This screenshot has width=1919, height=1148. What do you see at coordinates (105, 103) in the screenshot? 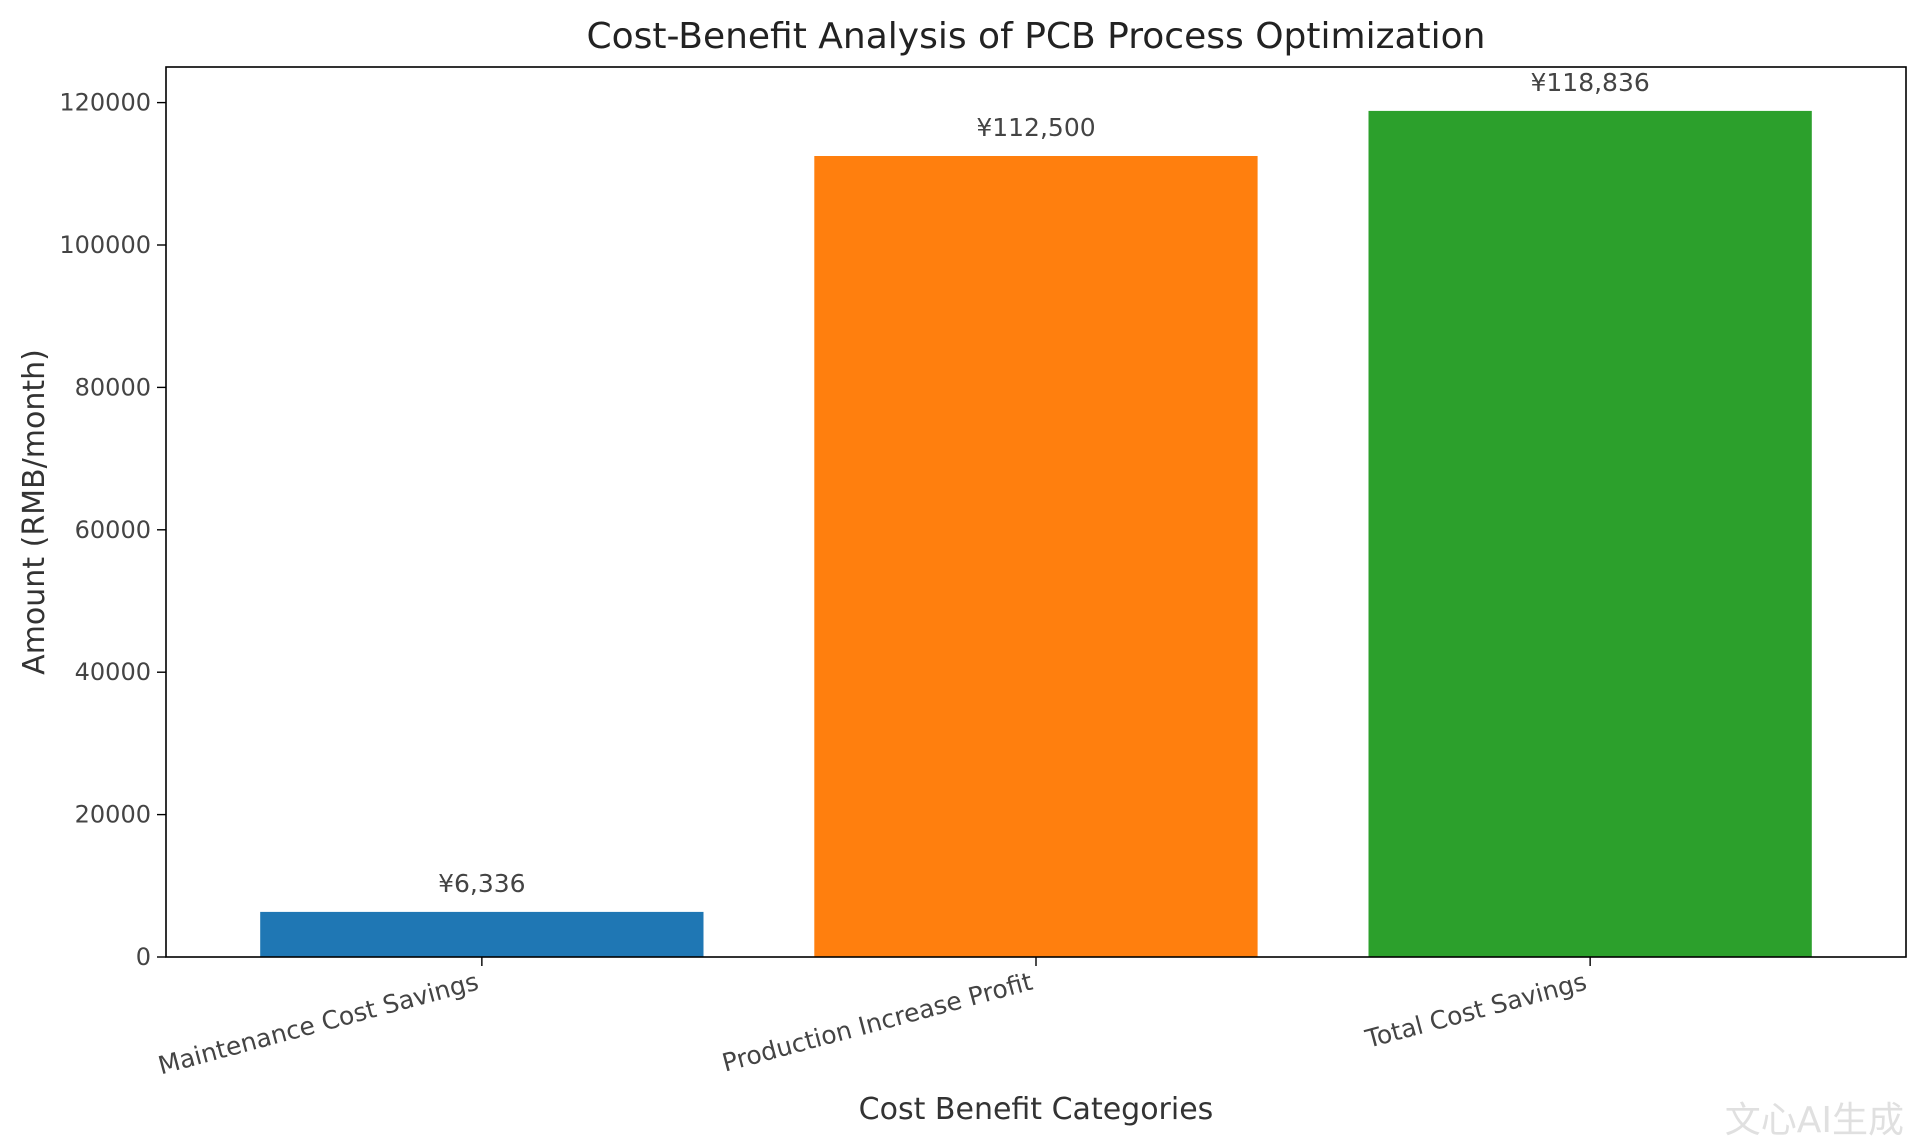
I see `y-tick-label: 120000` at bounding box center [105, 103].